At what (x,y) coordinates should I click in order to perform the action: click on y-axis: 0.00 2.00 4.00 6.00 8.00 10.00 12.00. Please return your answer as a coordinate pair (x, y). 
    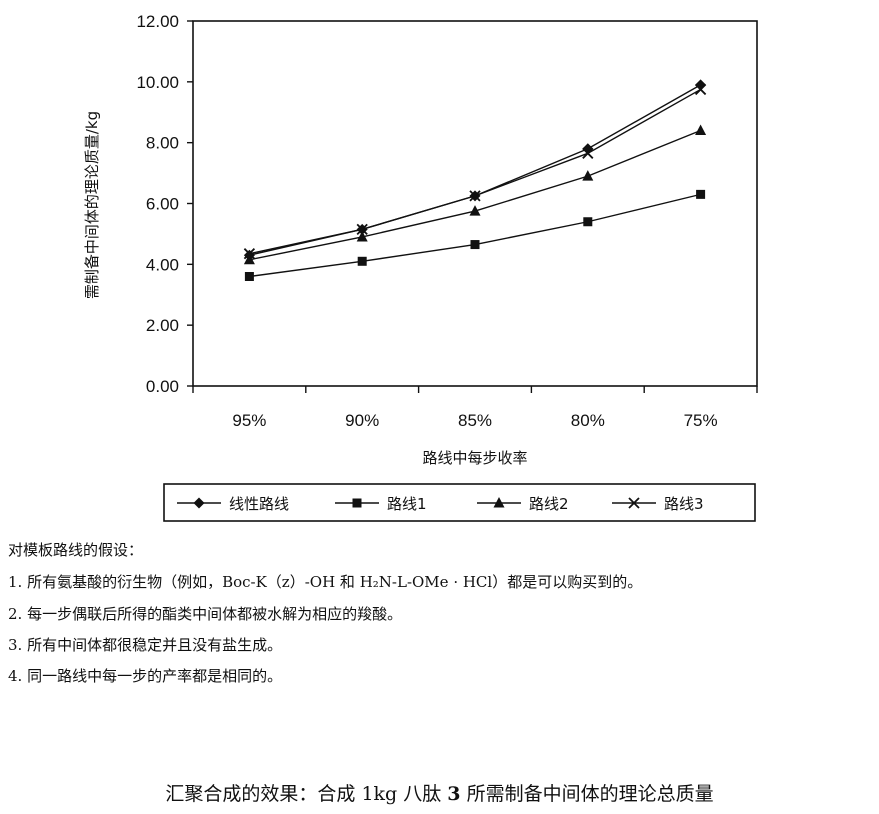
    Looking at the image, I should click on (164, 204).